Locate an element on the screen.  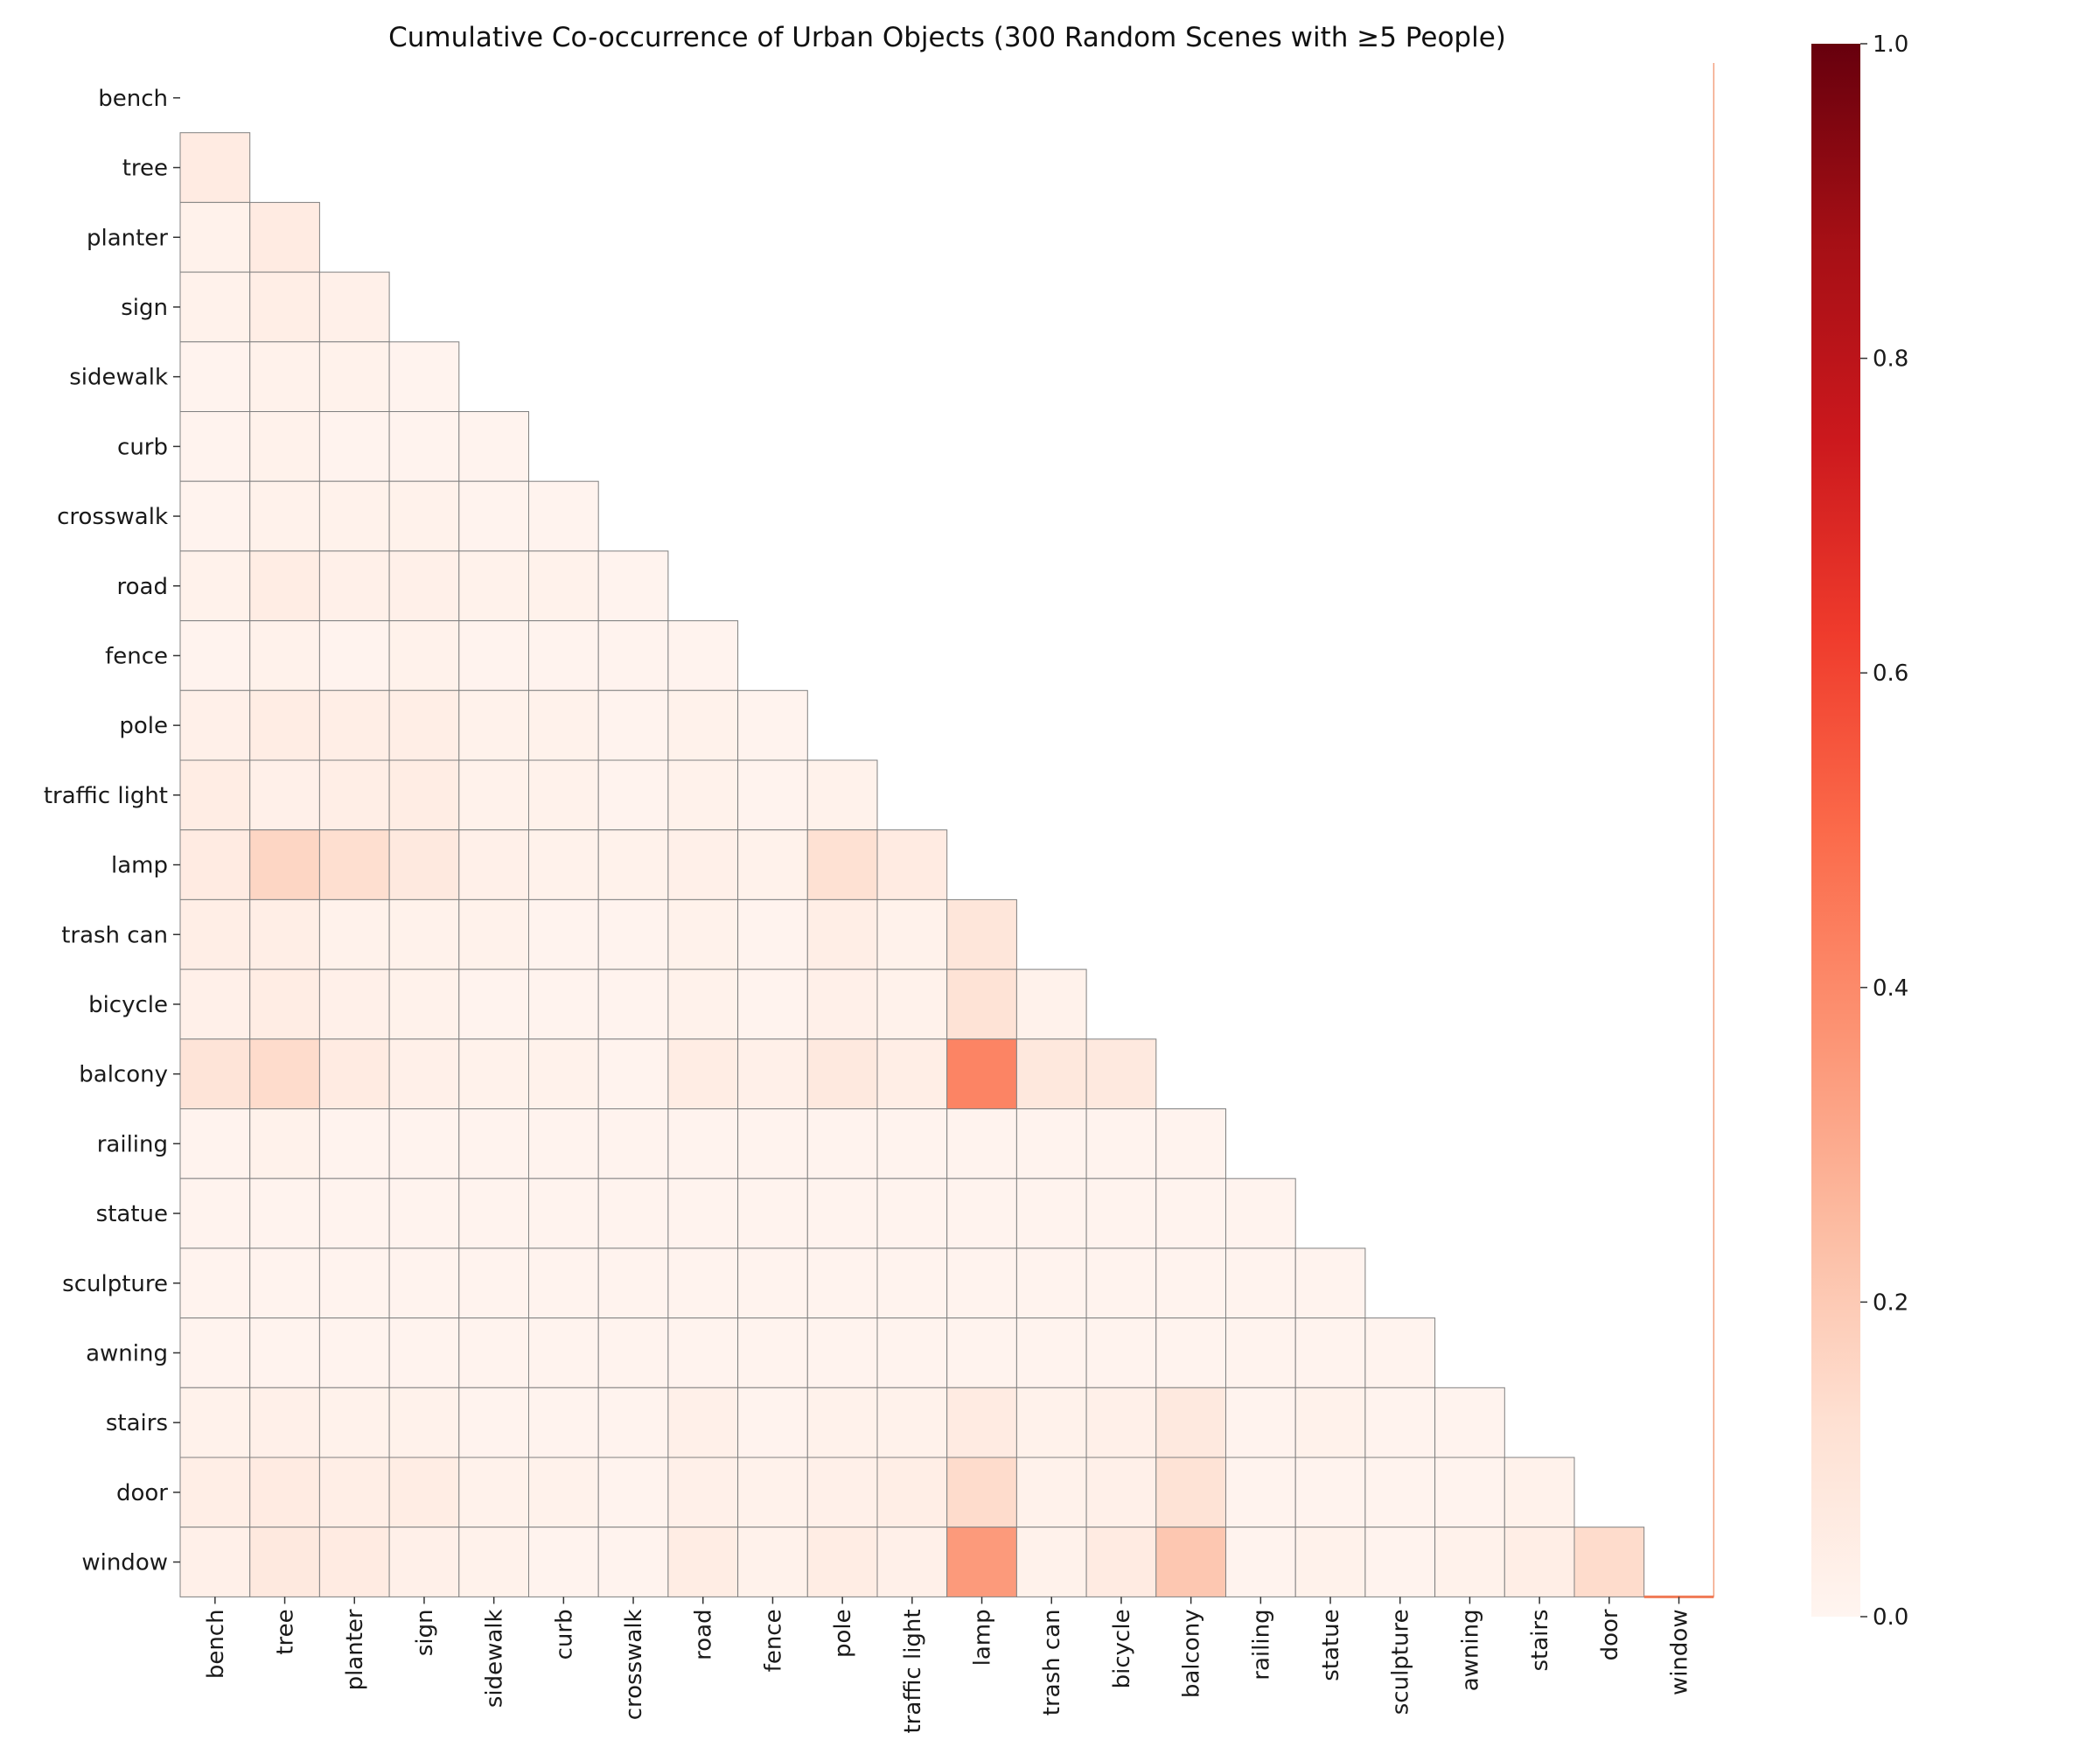
y-tick-label: trash can is located at coordinates (114, 935).